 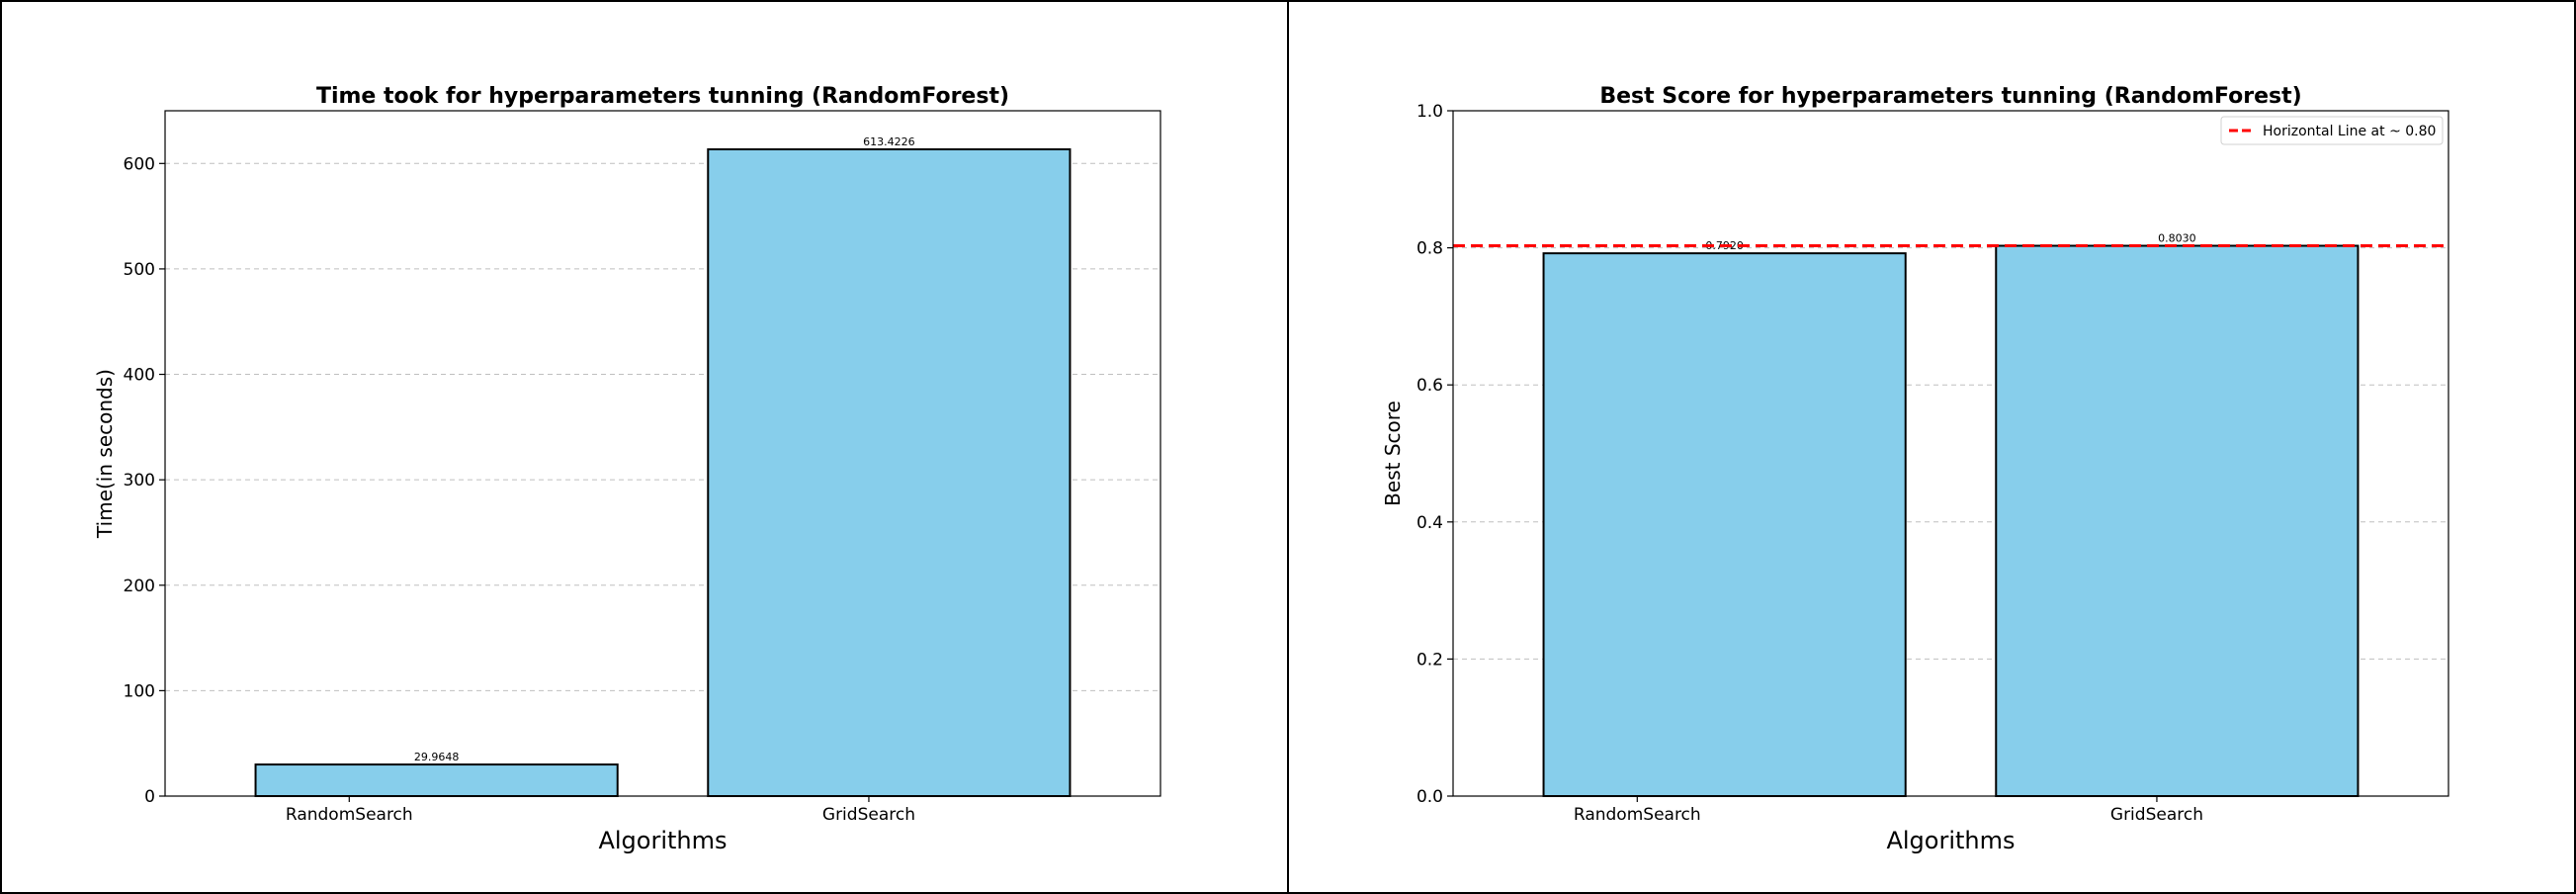 I want to click on y-tick-label: 1.0, so click(x=1430, y=112).